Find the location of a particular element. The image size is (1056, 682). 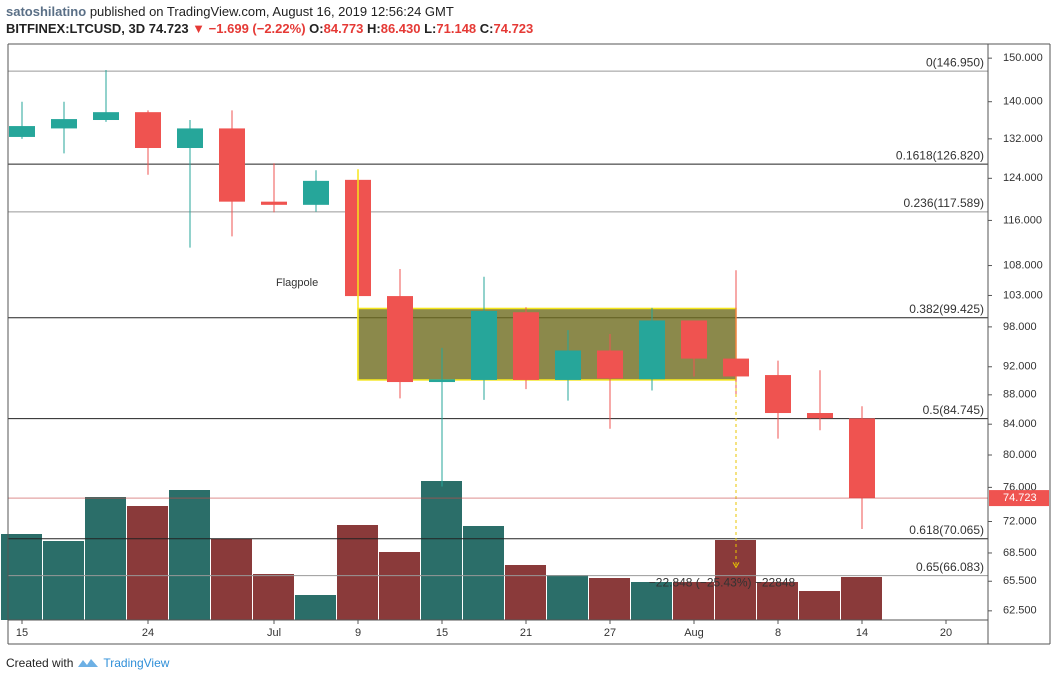

flagpole-label: Flagpole is located at coordinates (297, 283).